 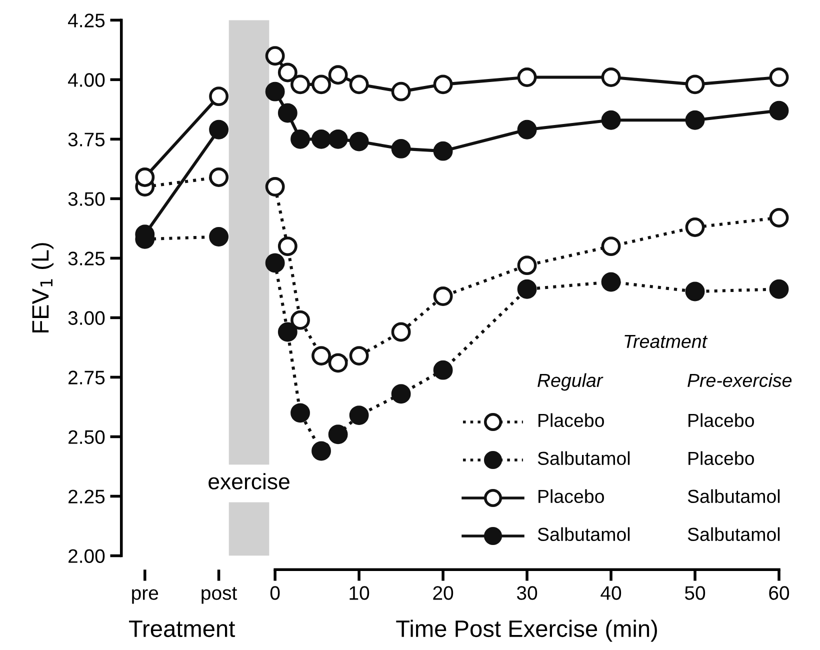 What do you see at coordinates (360, 593) in the screenshot?
I see `x-tick-label: 10` at bounding box center [360, 593].